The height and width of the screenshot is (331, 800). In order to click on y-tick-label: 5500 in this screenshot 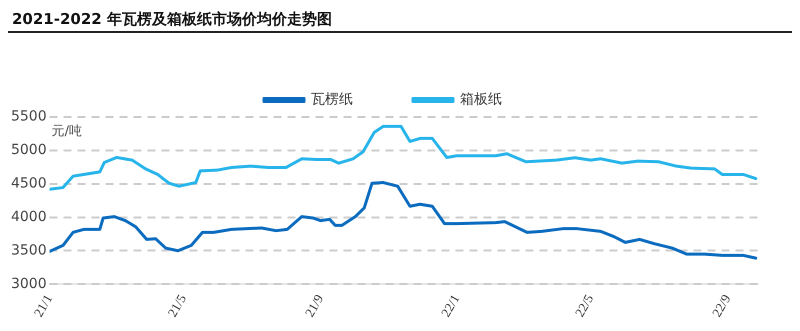, I will do `click(28, 116)`.